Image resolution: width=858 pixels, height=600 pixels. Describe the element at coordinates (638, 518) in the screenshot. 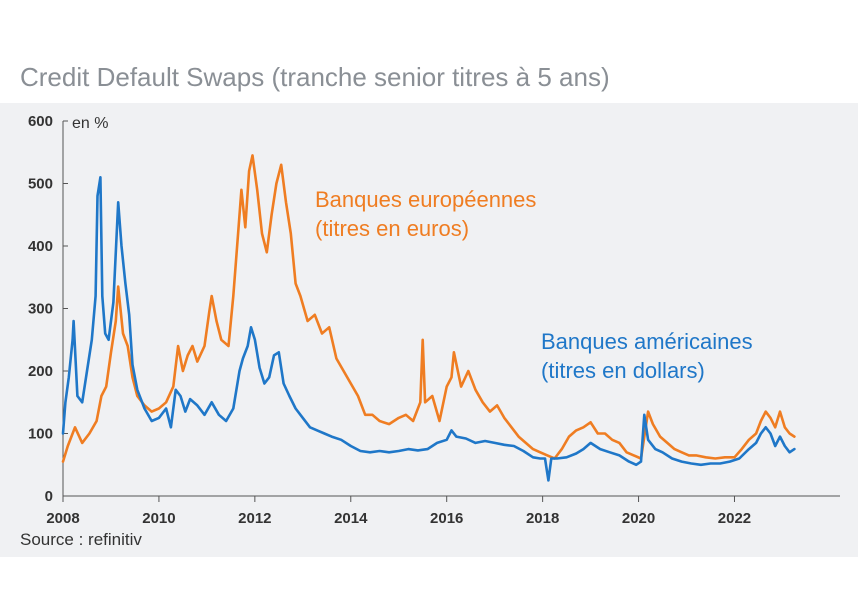

I see `x-tick-label-2020: 2020` at that location.